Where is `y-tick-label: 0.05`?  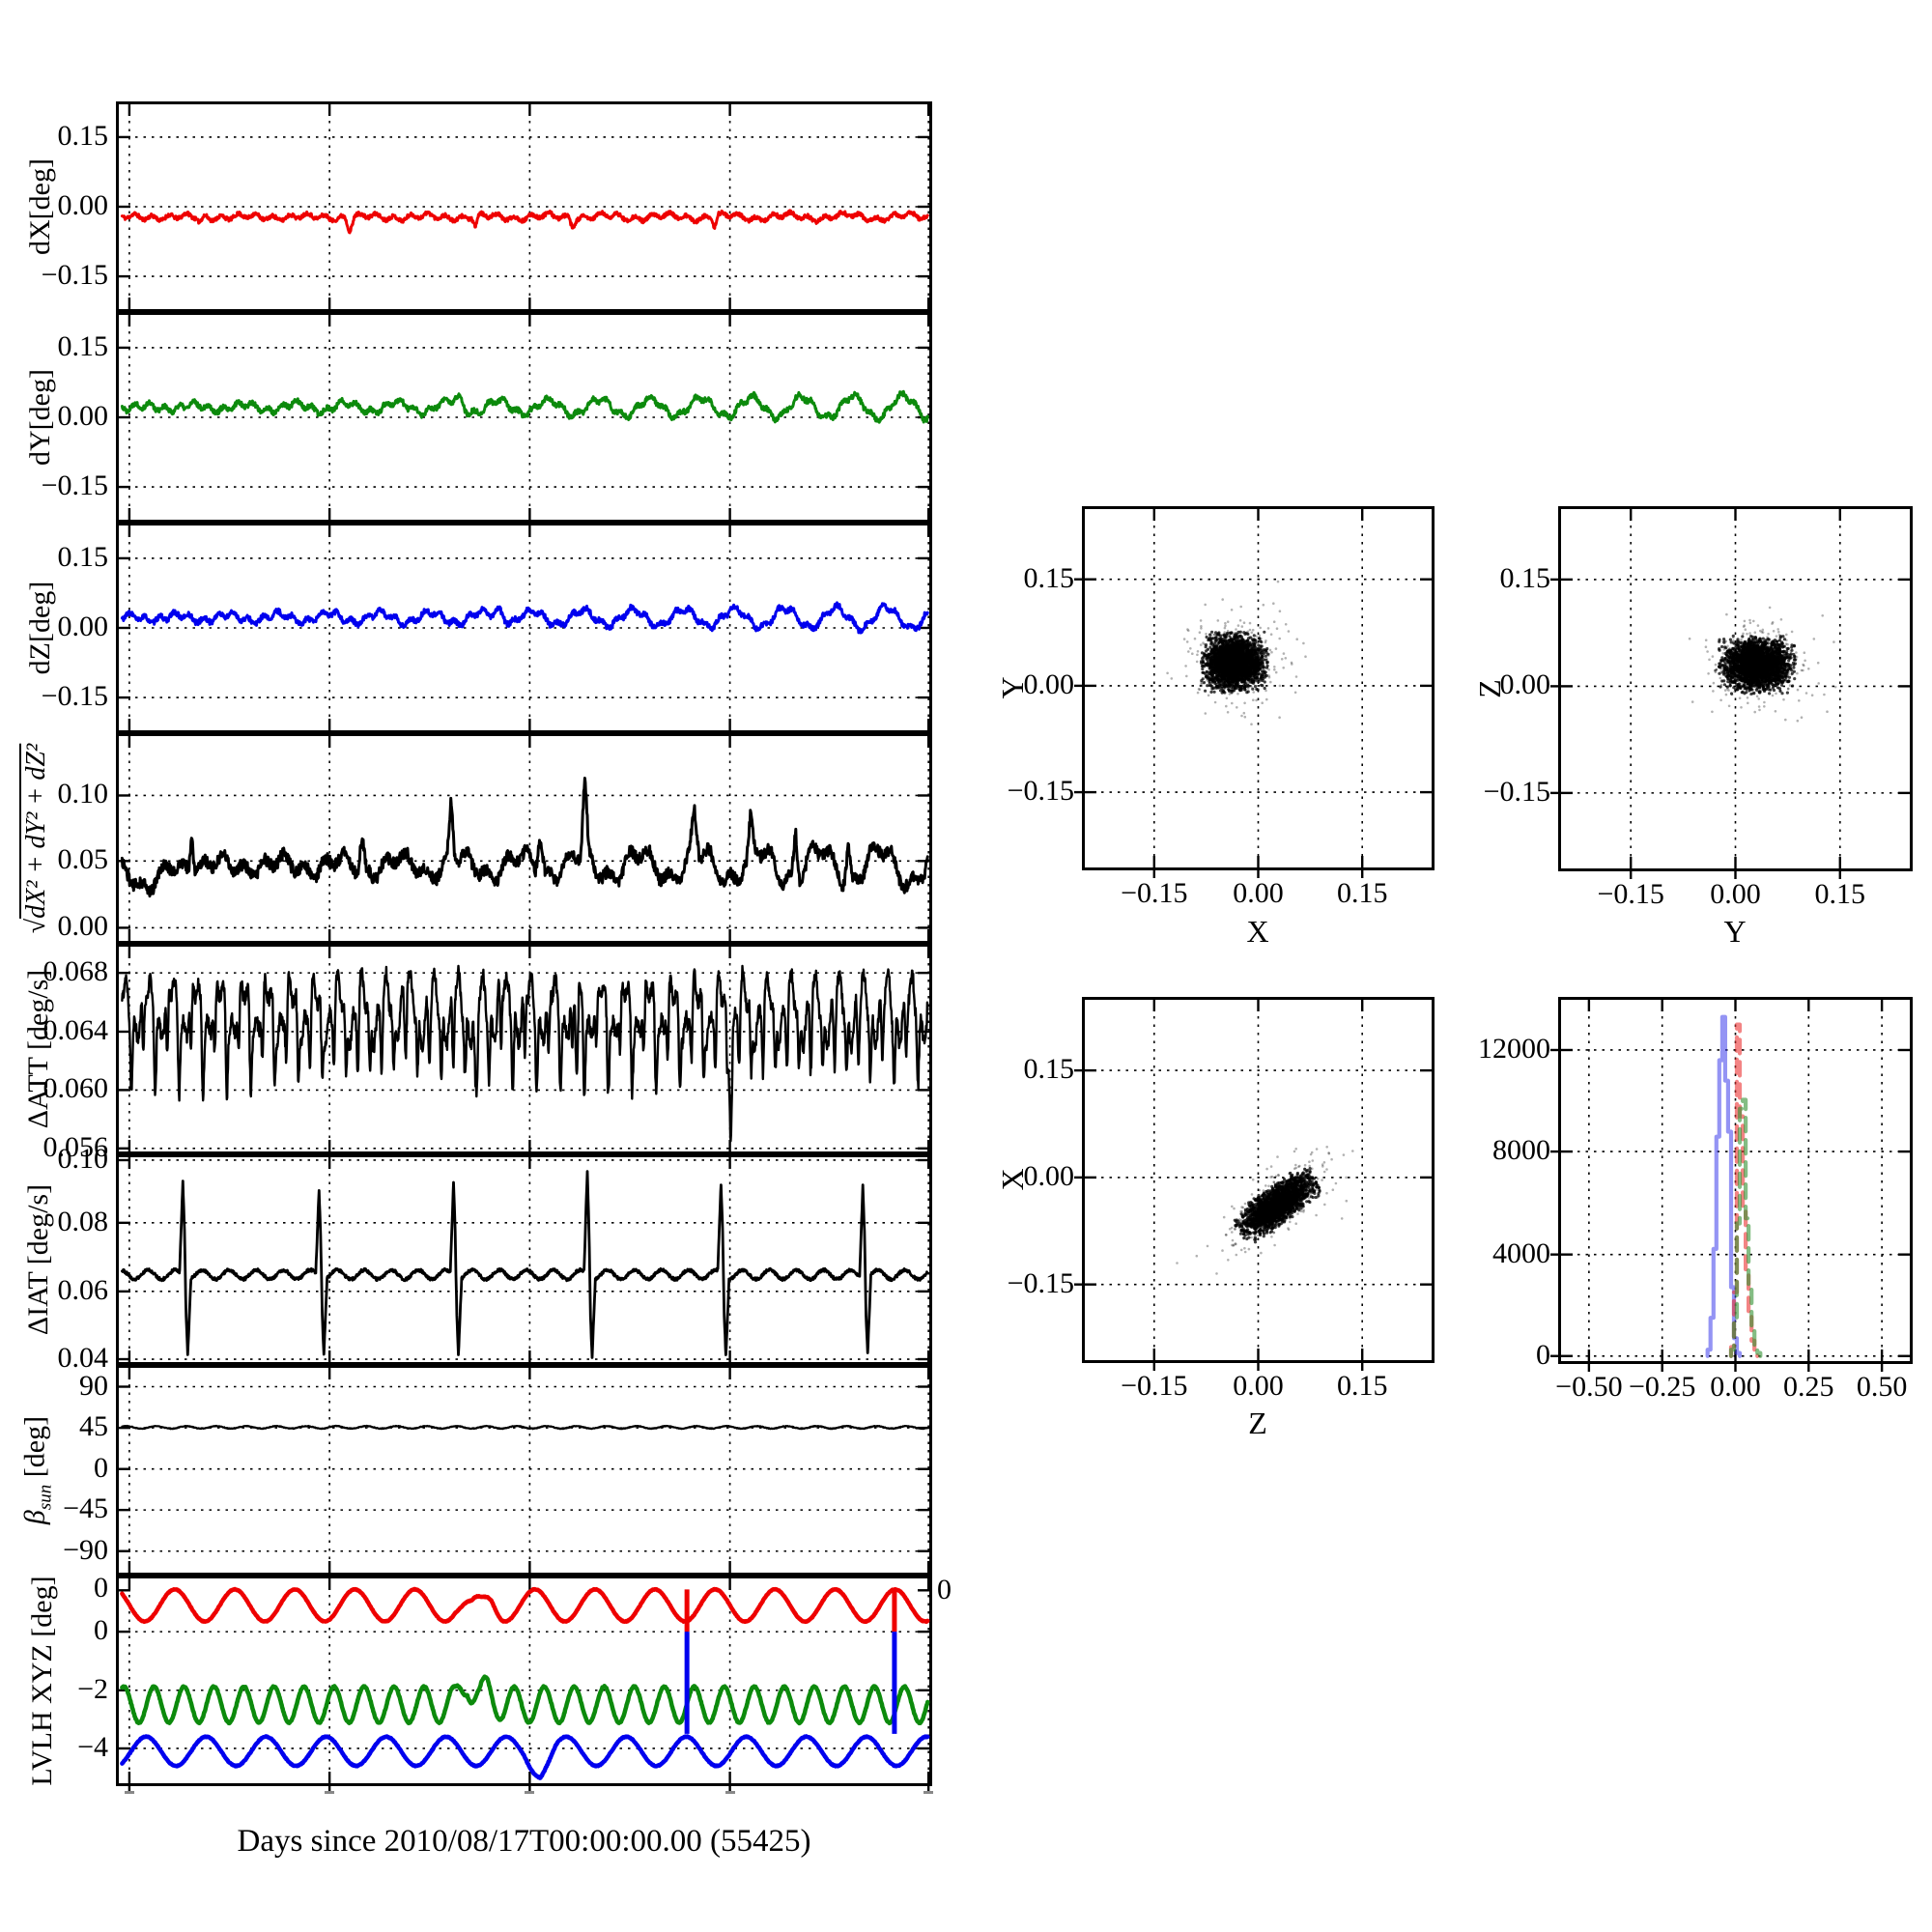
y-tick-label: 0.05 is located at coordinates (83, 859).